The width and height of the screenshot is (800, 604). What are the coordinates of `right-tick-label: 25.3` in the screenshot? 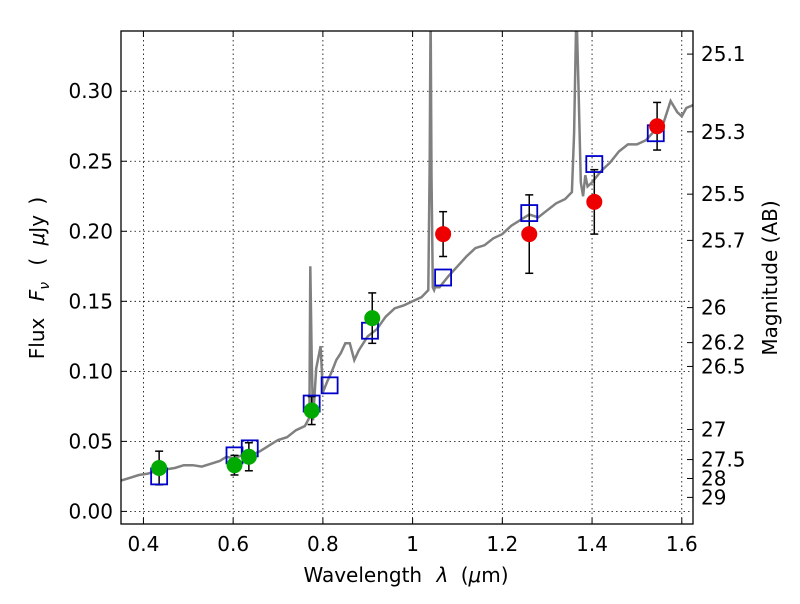 It's located at (723, 132).